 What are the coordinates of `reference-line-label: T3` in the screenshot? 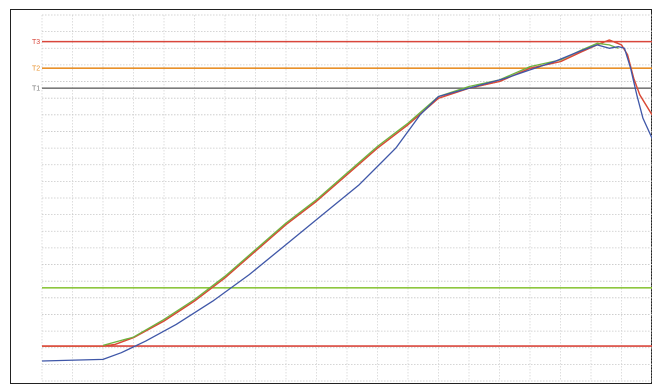 It's located at (36, 42).